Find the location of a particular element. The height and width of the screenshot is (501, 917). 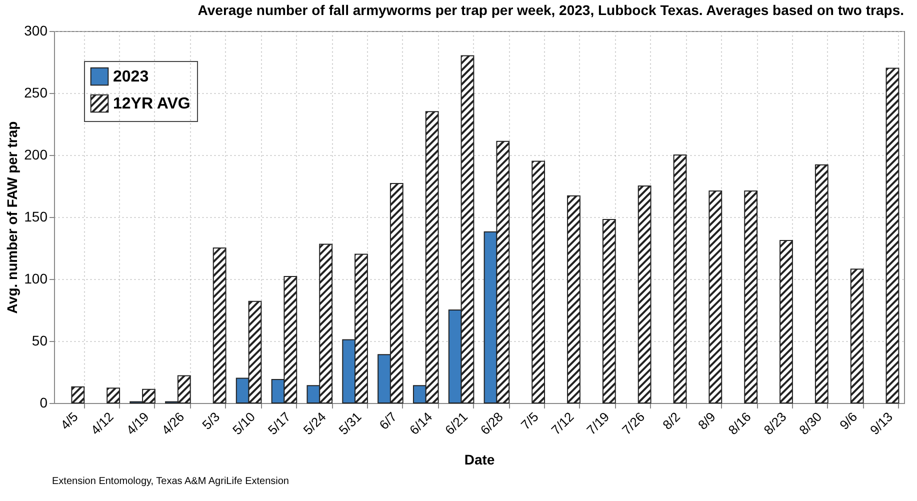

y-tick-label: 200 is located at coordinates (36, 154).